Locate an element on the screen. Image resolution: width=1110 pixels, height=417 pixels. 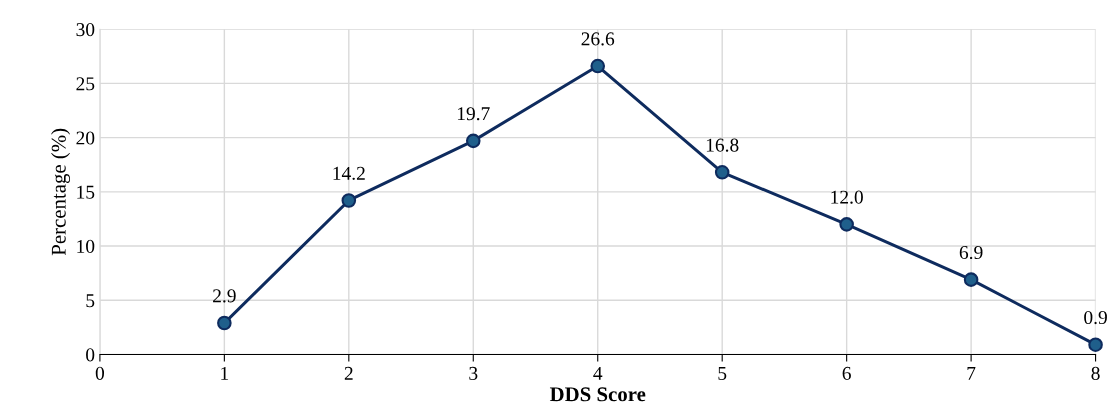
data-label: 14.2 is located at coordinates (349, 173).